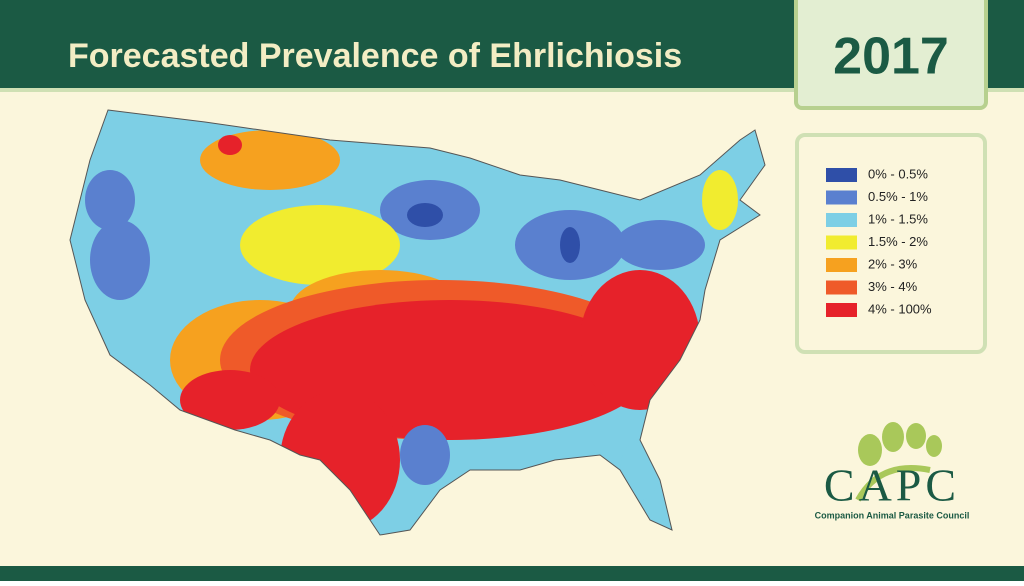 The height and width of the screenshot is (586, 1024). I want to click on legend-label: 0% - 0.5%, so click(898, 173).